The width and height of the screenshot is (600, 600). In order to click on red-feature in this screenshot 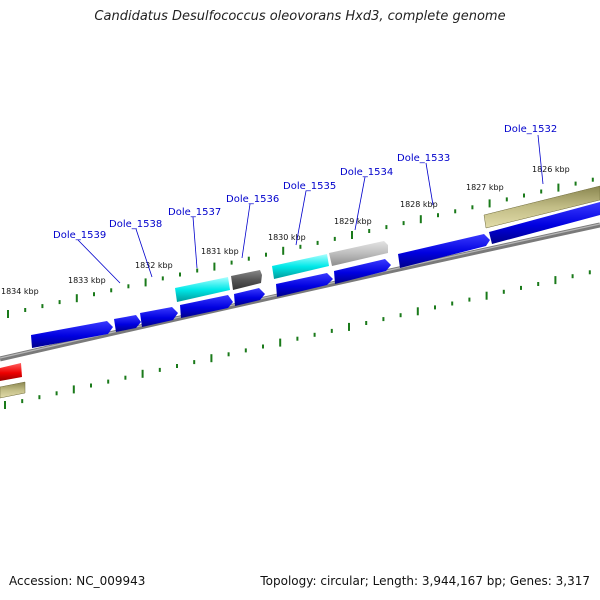, I will do `click(11, 372)`.